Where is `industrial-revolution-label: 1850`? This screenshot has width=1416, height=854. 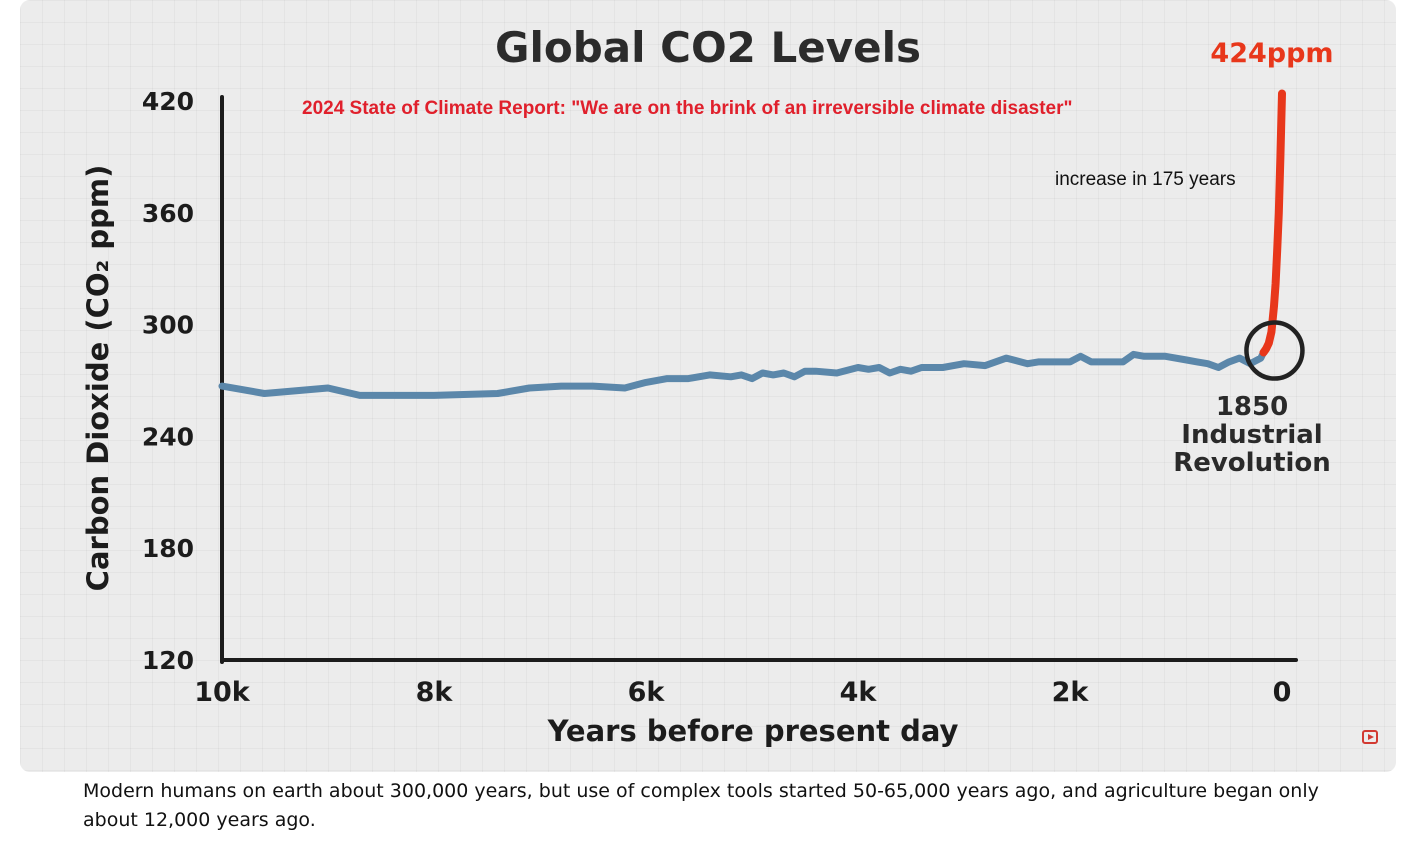
industrial-revolution-label: 1850 is located at coordinates (1252, 407).